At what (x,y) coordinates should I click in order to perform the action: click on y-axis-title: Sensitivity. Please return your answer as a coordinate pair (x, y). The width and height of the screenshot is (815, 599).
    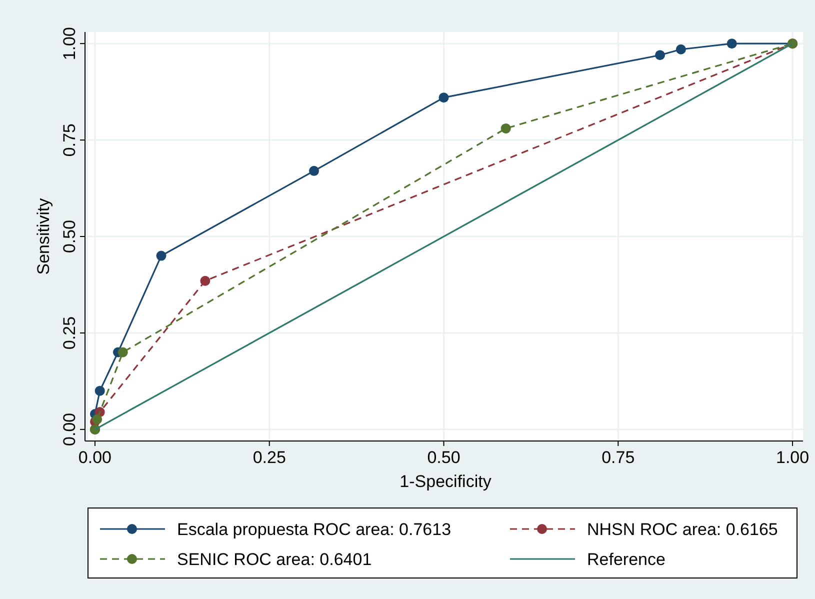
    Looking at the image, I should click on (43, 236).